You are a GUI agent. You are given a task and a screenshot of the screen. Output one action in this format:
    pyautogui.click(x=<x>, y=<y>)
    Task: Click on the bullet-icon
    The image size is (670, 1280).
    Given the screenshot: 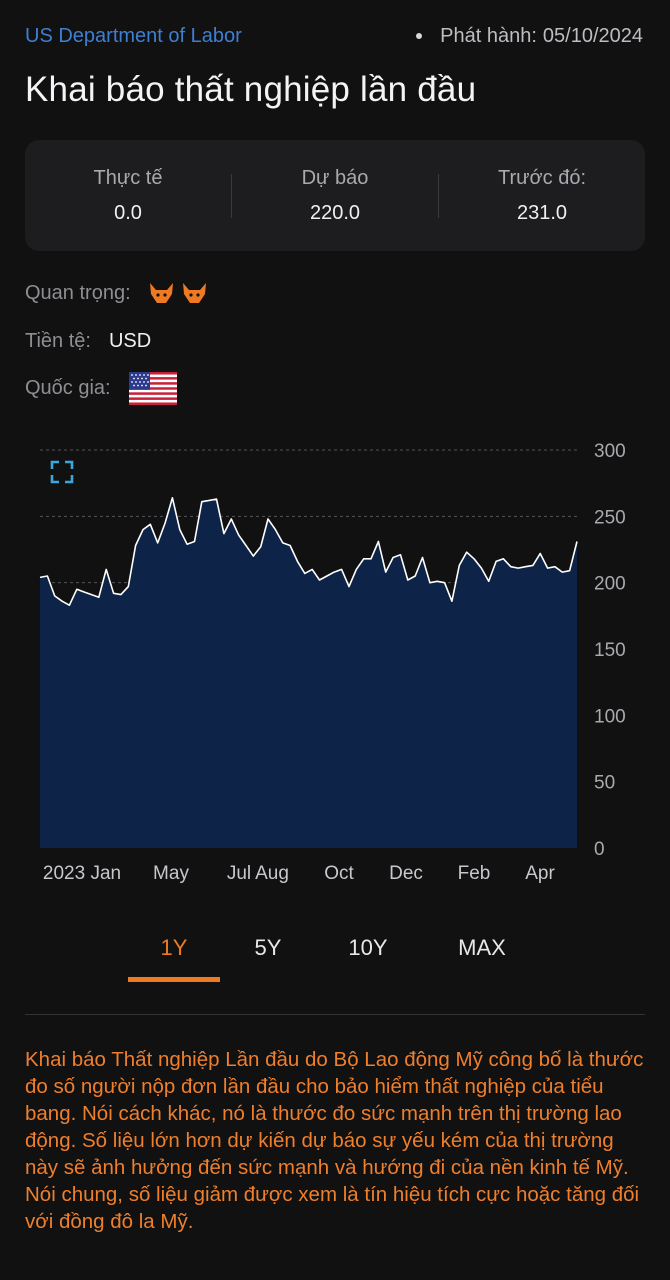 What is the action you would take?
    pyautogui.click(x=419, y=36)
    